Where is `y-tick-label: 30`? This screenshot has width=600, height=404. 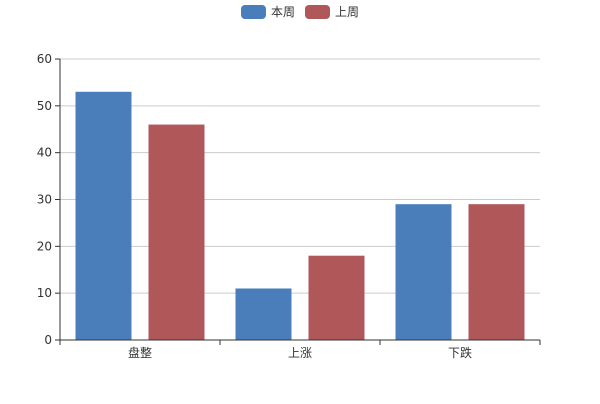 y-tick-label: 30 is located at coordinates (44, 200).